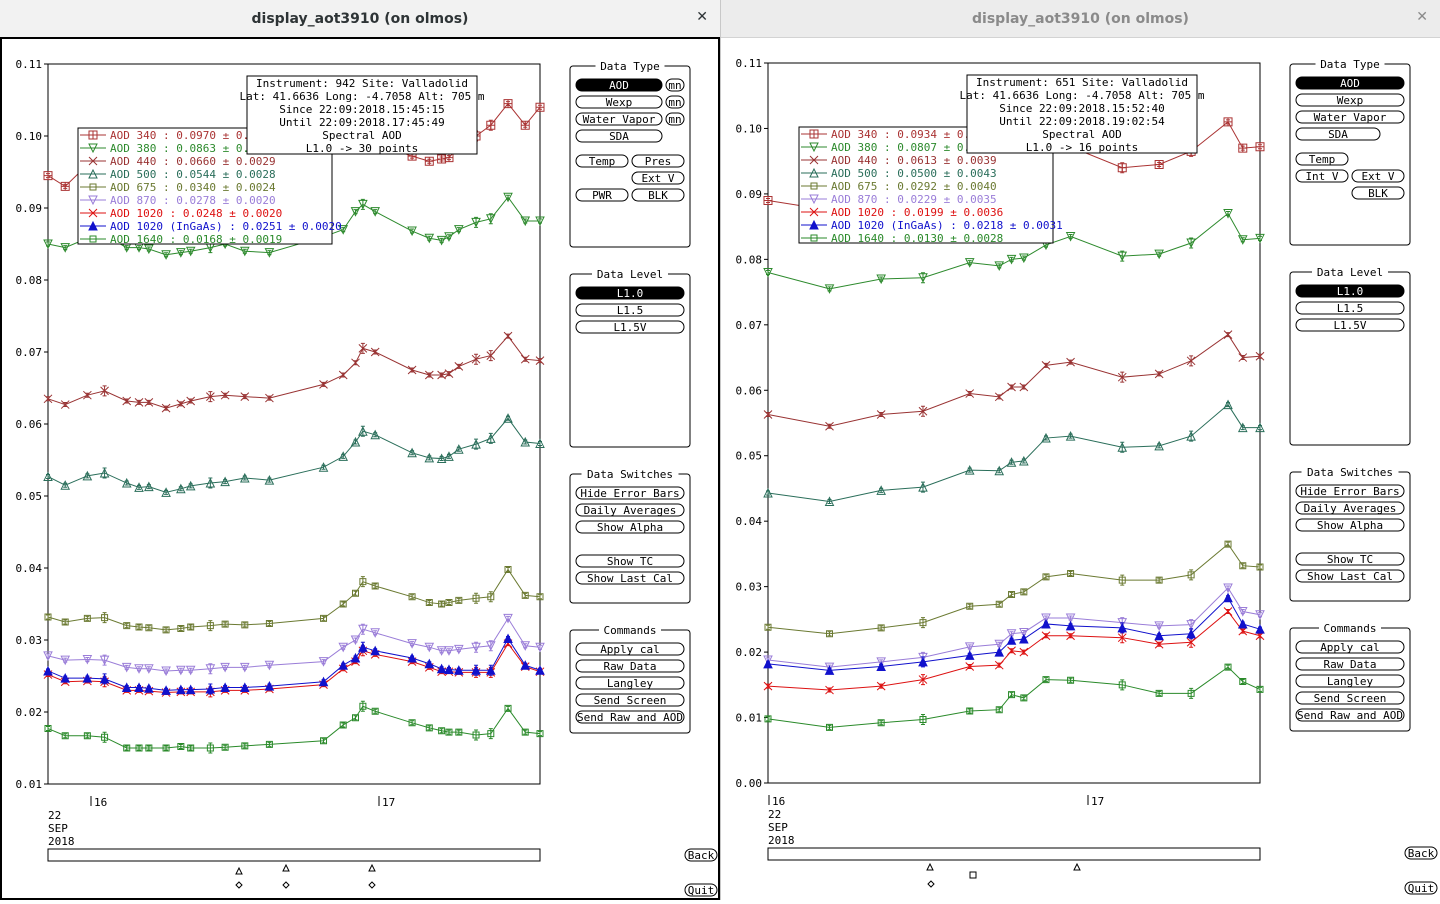 The image size is (1440, 904). I want to click on button-label: Show TC, so click(630, 561).